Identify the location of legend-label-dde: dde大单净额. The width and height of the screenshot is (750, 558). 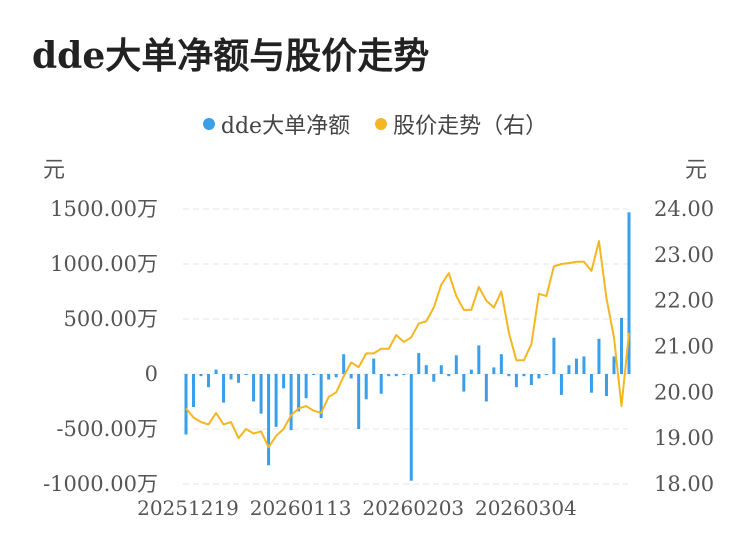
(285, 126).